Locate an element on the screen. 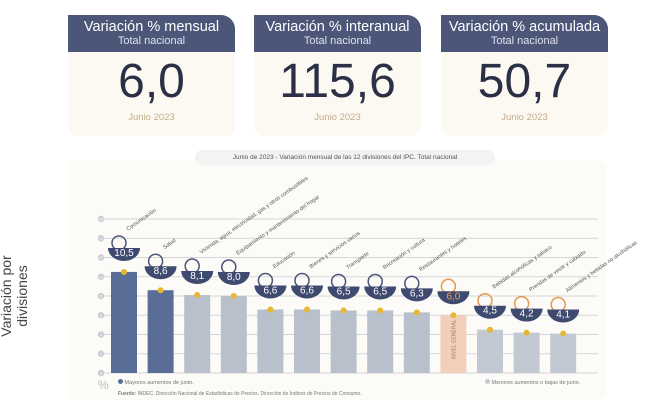 This screenshot has width=649, height=413. category-label: Restaurantes y hoteles is located at coordinates (444, 254).